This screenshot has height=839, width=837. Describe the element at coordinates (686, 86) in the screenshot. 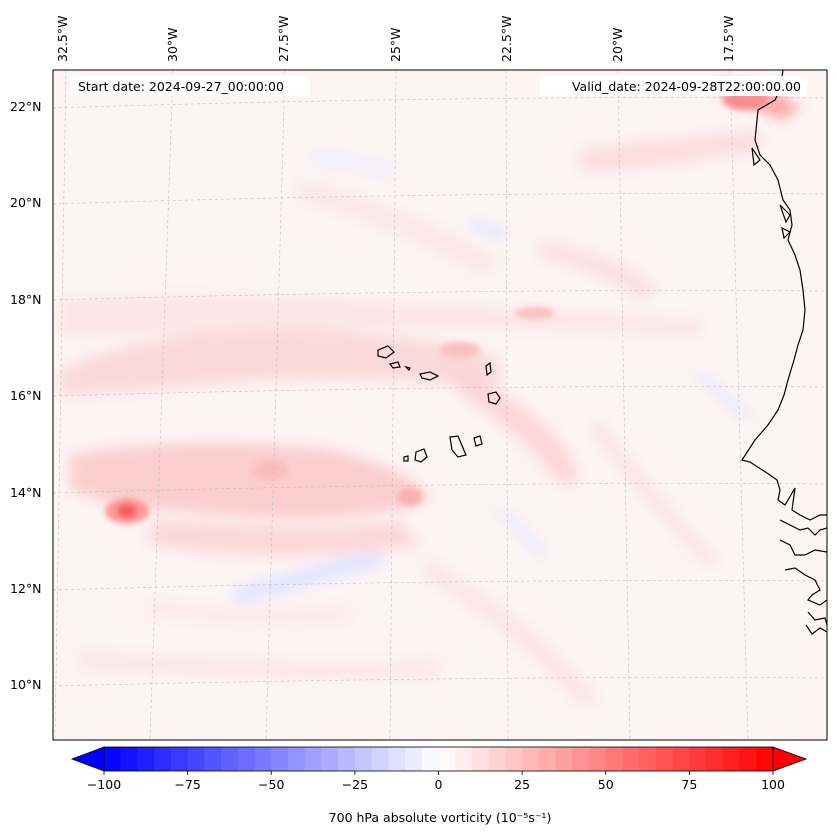

I see `valid-date-label: Valid_date: 2024-09-28T22:00:00.00` at that location.